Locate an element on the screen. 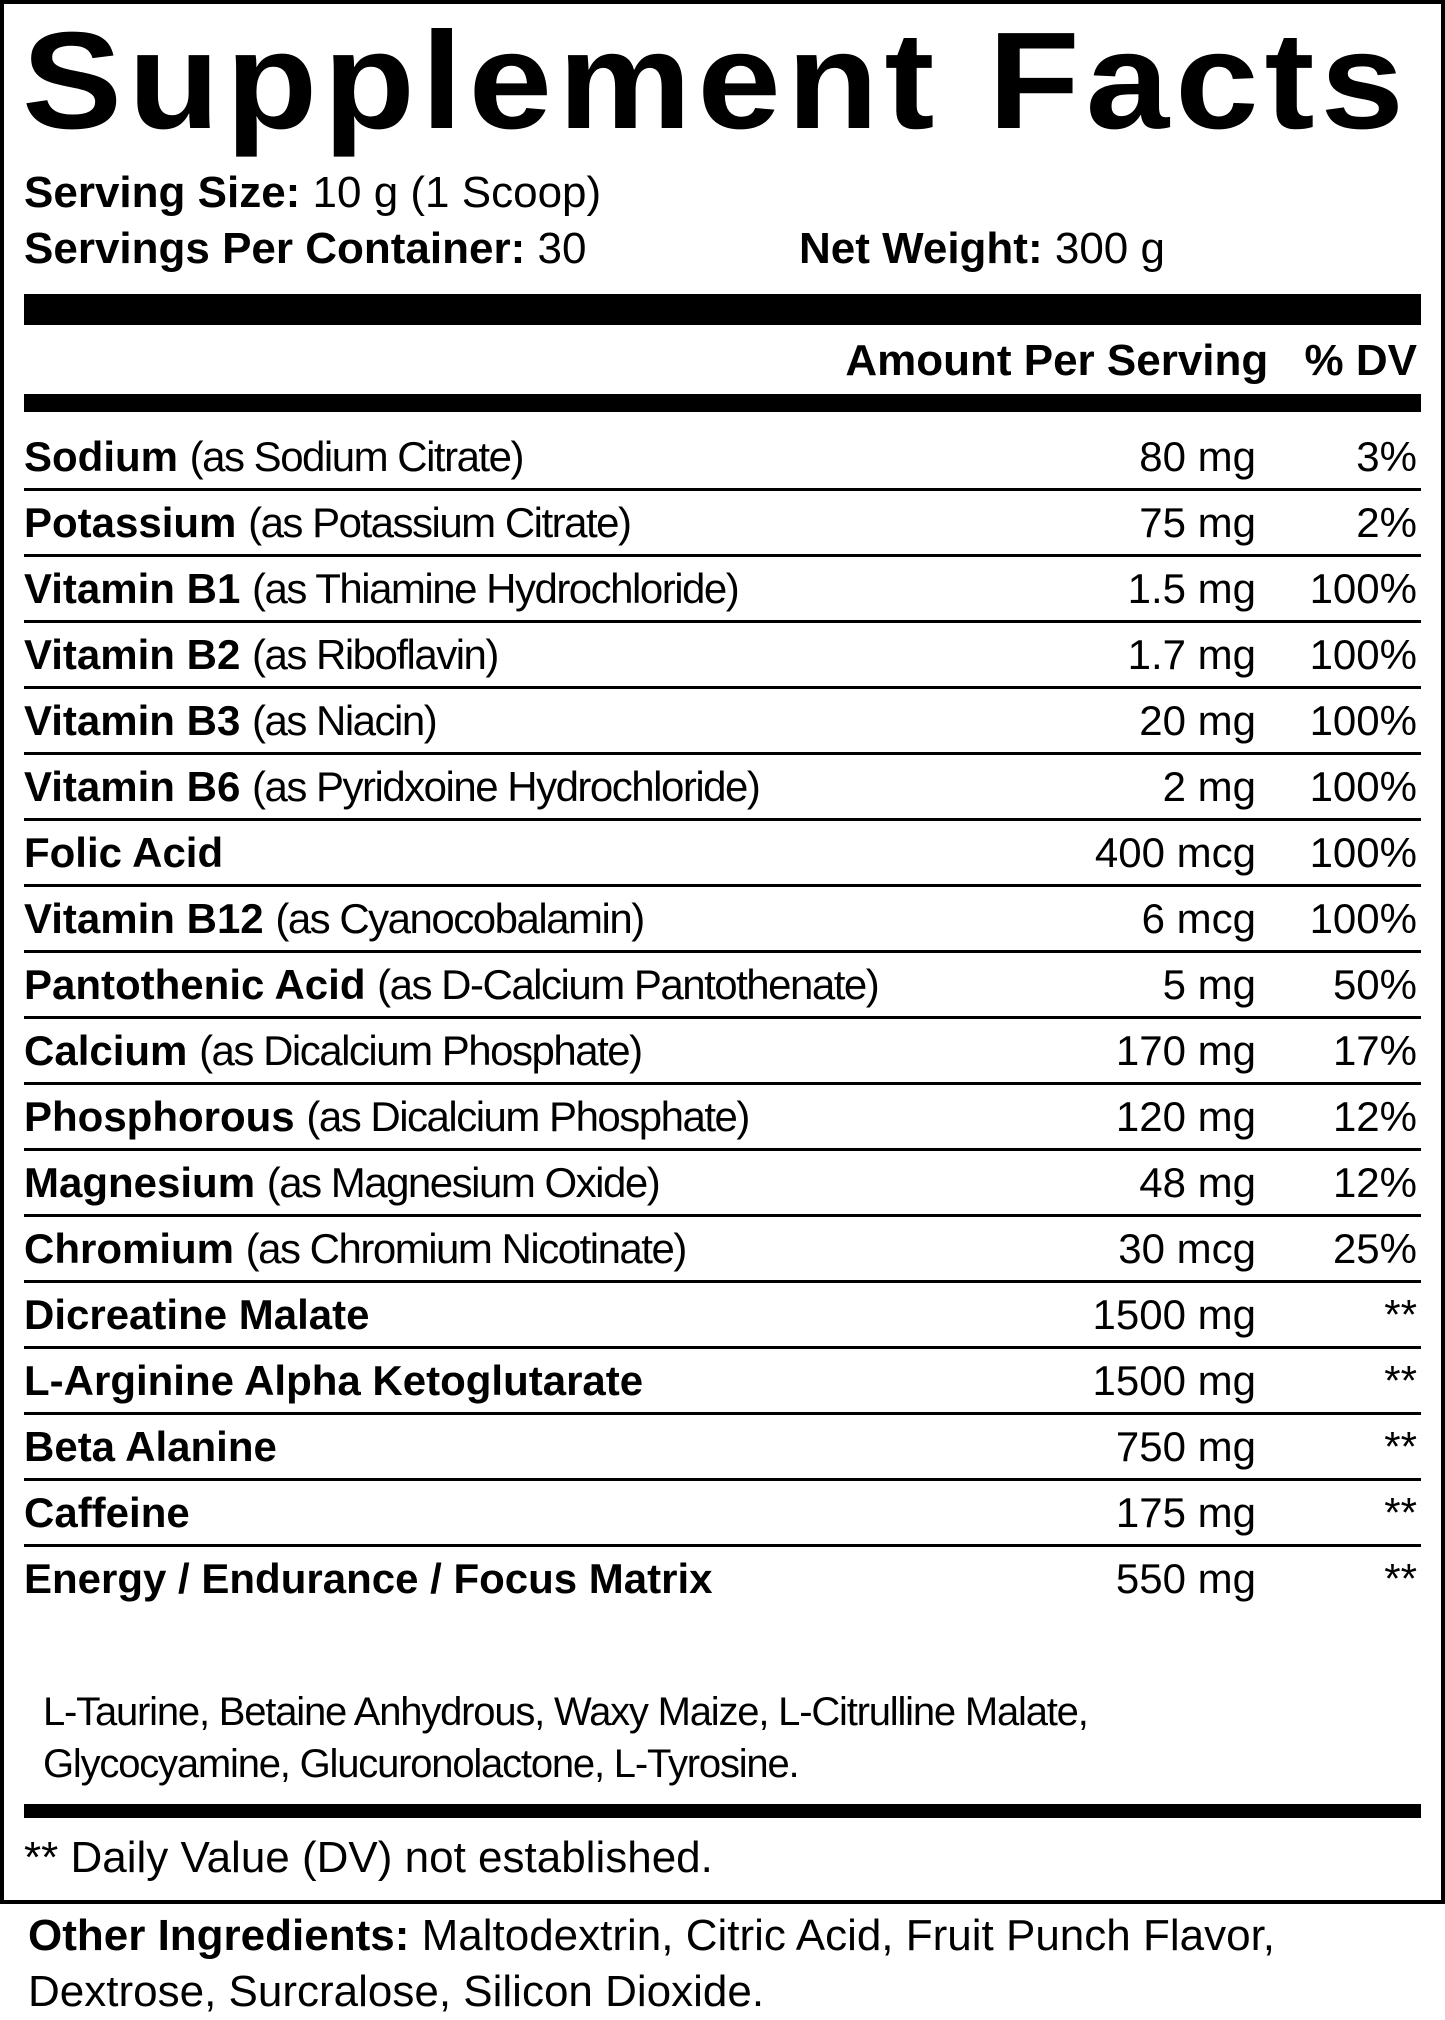 The height and width of the screenshot is (2020, 1445). nutrient-amount: 30 mcg is located at coordinates (1187, 1248).